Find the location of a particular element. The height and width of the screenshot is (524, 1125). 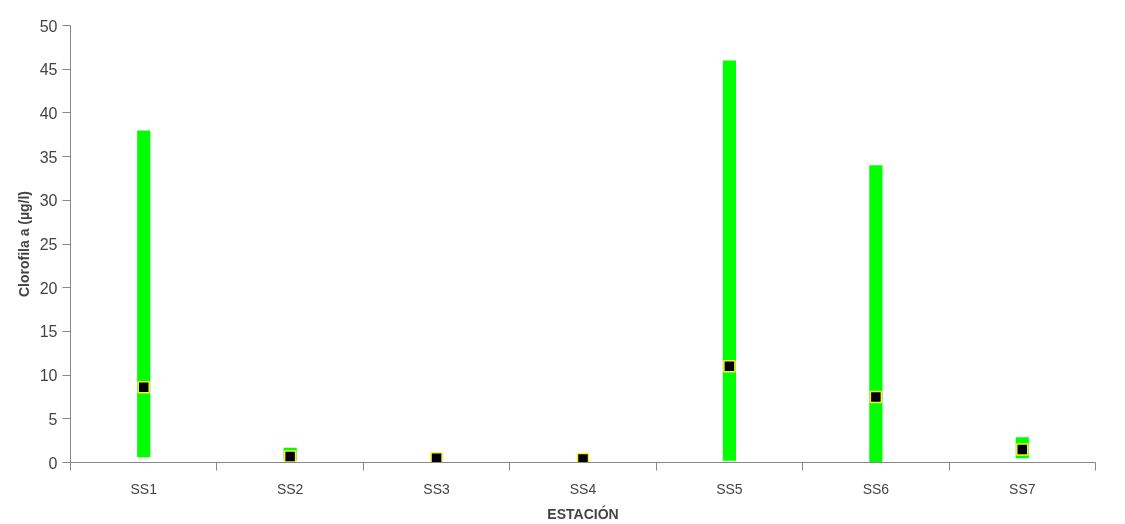

x-tick-label: SS3 is located at coordinates (437, 488).